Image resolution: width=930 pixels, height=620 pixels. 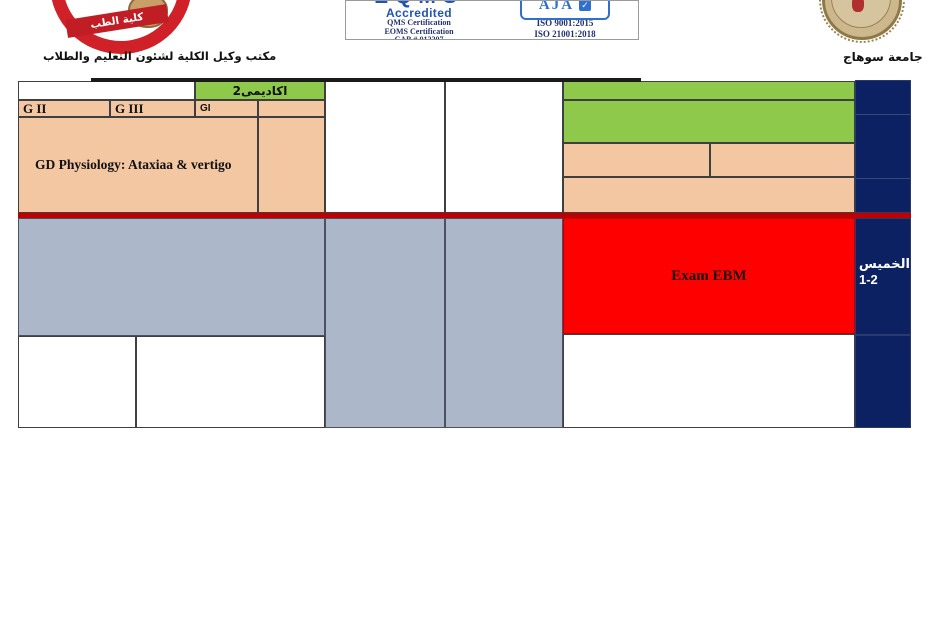 What do you see at coordinates (464, 215) in the screenshot?
I see `red-rule` at bounding box center [464, 215].